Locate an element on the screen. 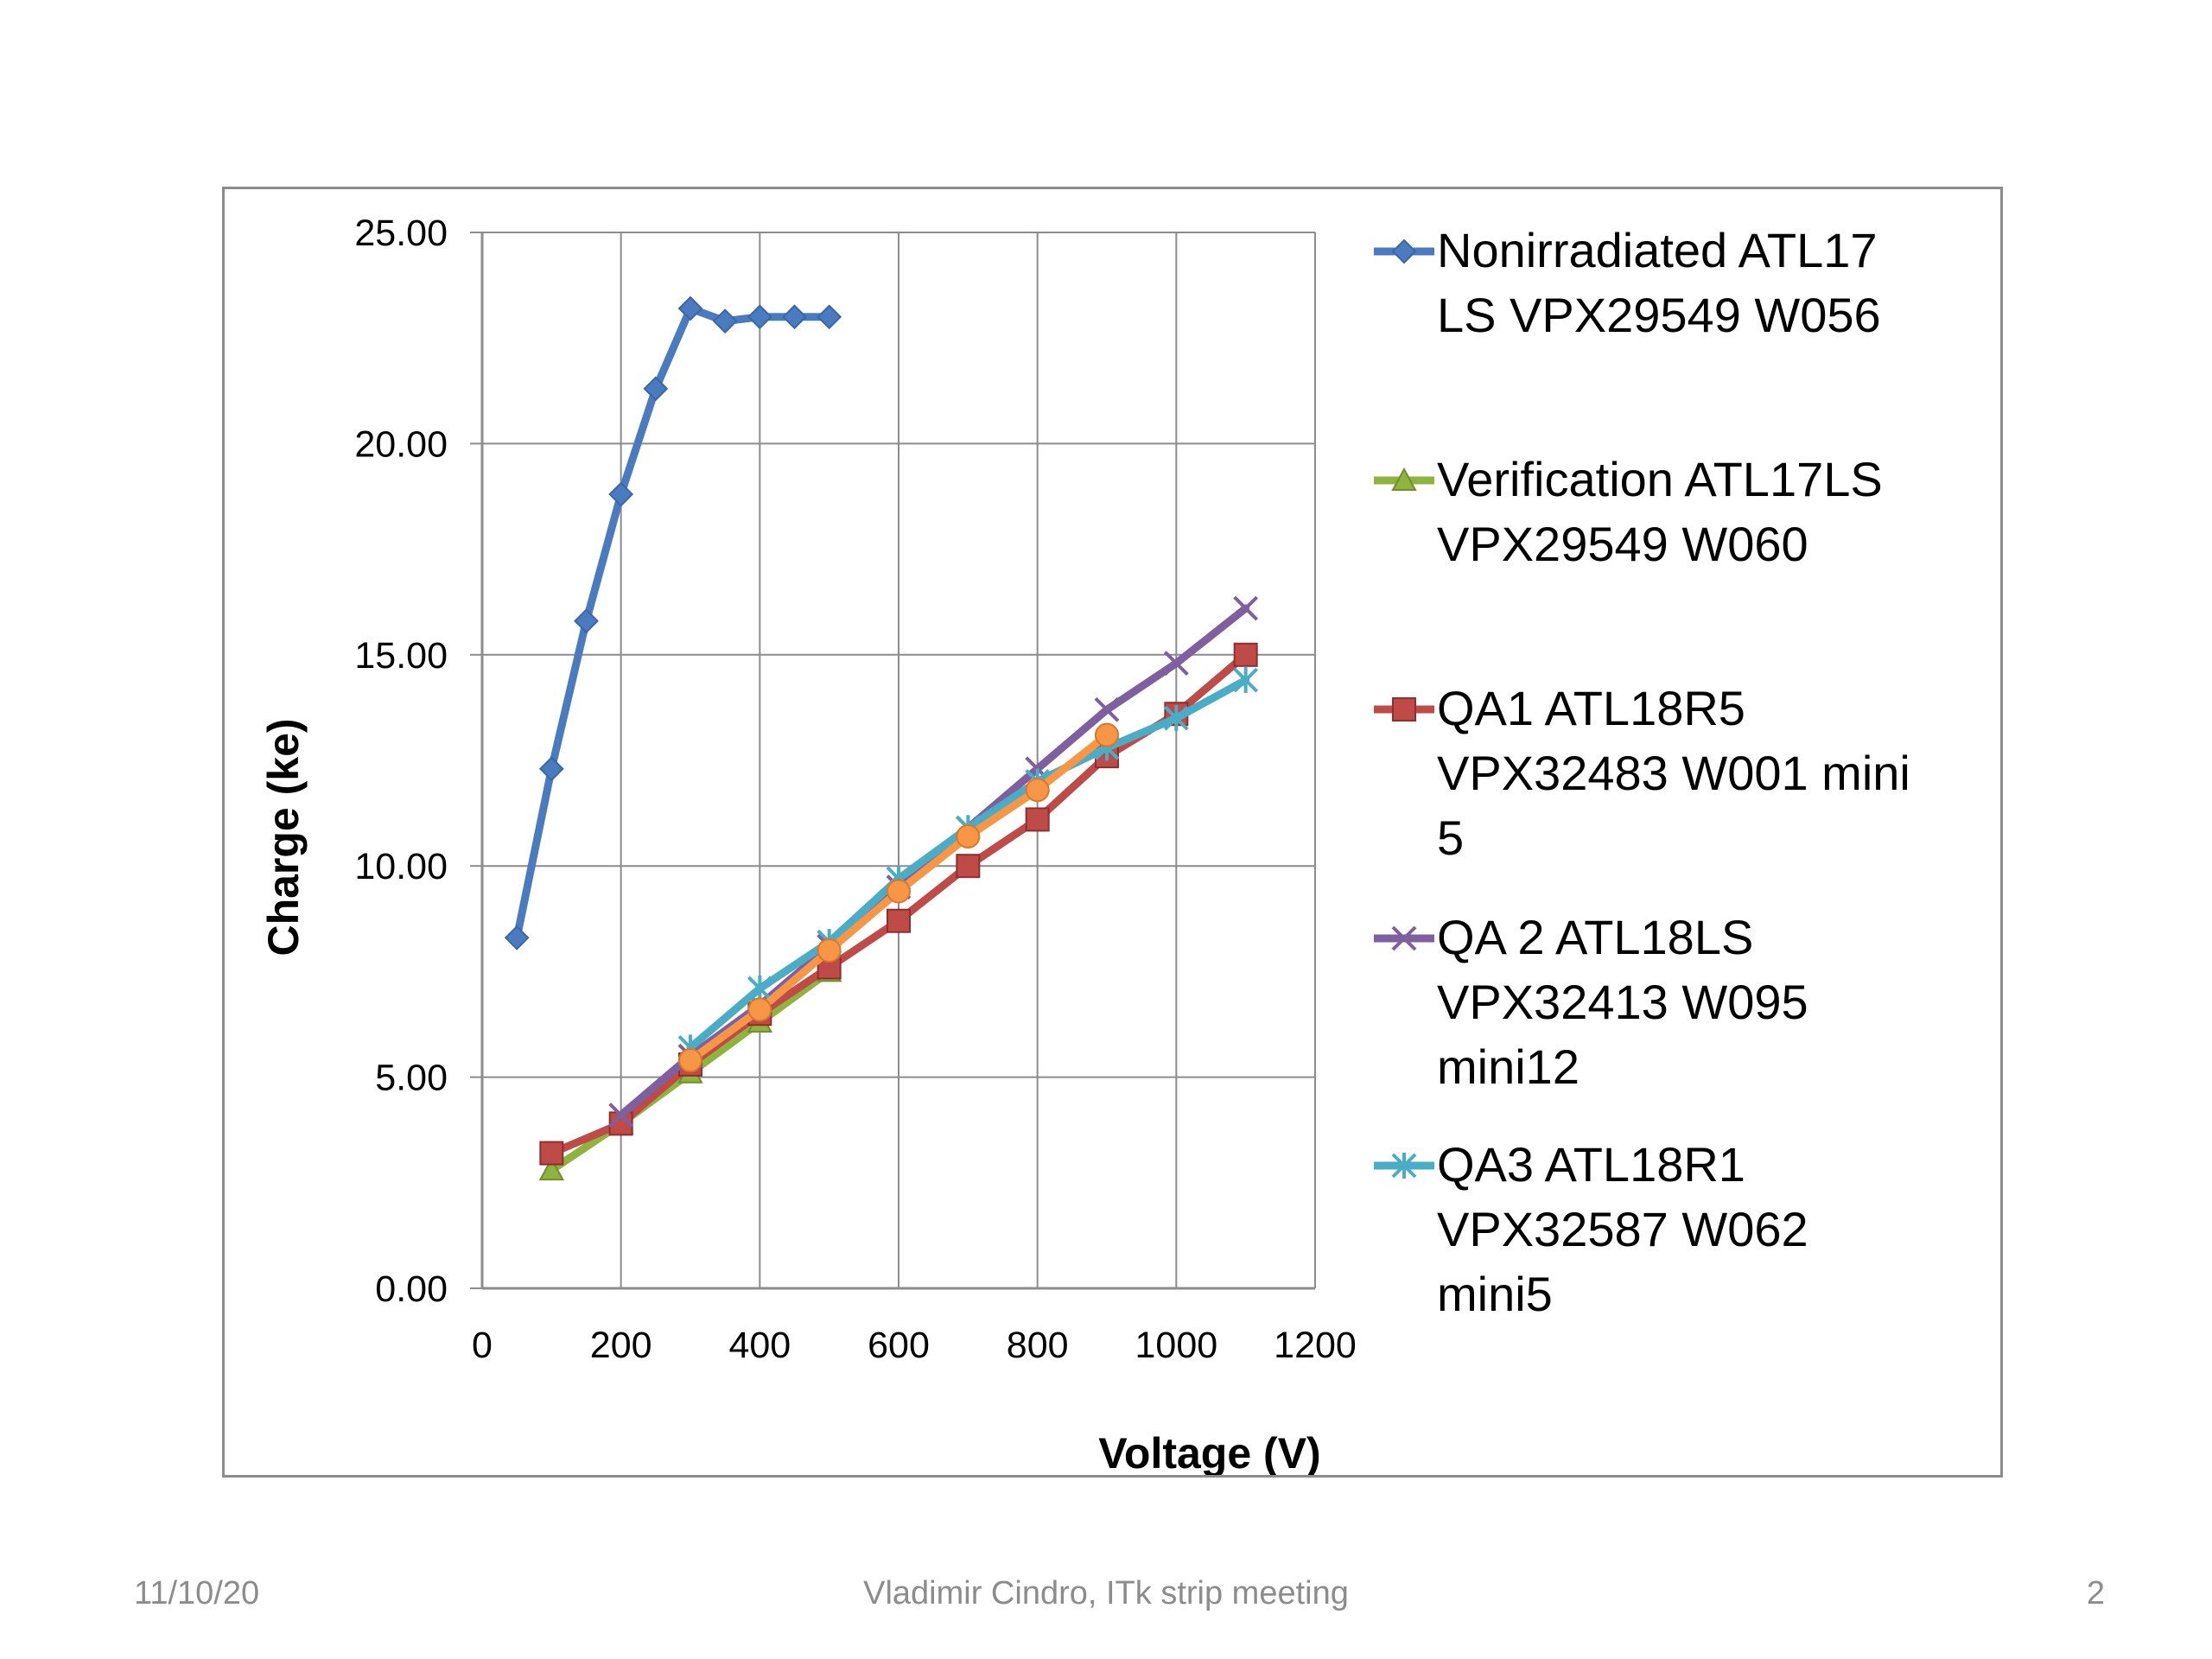 The height and width of the screenshot is (1659, 2212). legend-label: VPX32587 W062 is located at coordinates (1622, 1229).